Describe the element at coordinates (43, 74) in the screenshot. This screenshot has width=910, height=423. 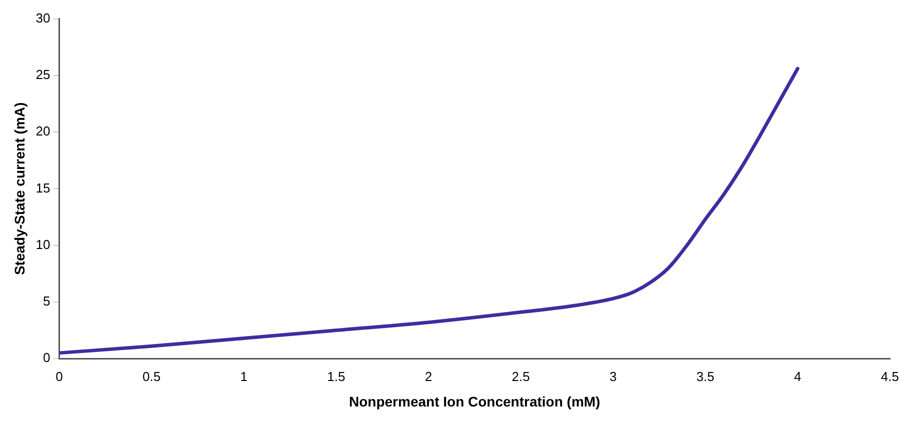
I see `y-tick-label: 25` at that location.